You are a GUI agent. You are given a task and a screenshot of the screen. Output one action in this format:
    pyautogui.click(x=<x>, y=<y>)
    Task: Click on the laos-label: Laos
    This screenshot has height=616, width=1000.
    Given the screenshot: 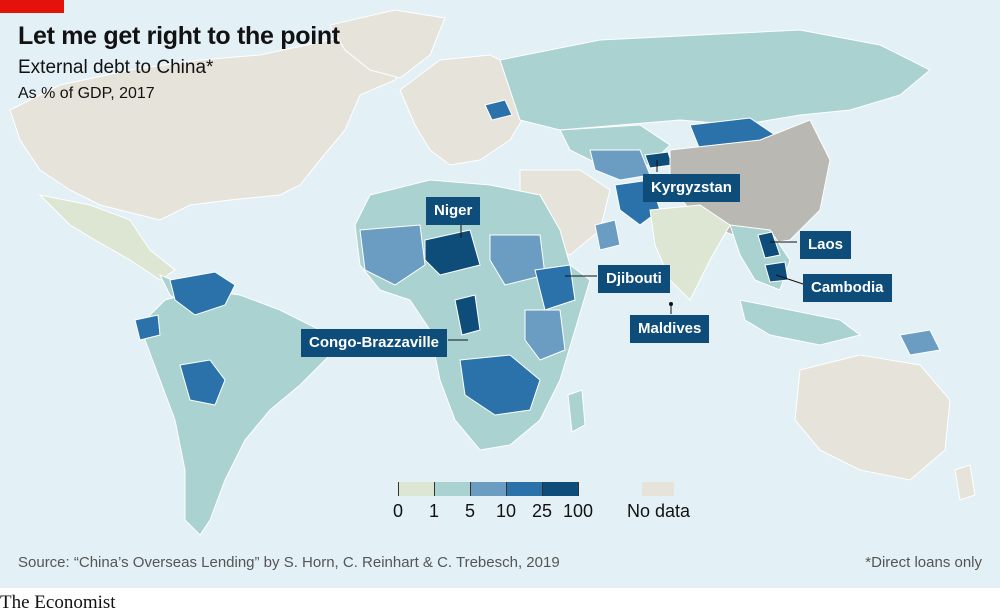 What is the action you would take?
    pyautogui.click(x=826, y=245)
    